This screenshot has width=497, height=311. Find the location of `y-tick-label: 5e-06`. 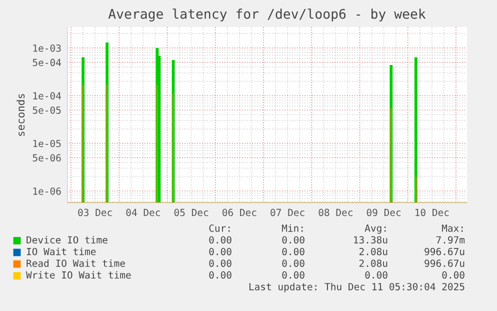

y-tick-label: 5e-06 is located at coordinates (46, 158).